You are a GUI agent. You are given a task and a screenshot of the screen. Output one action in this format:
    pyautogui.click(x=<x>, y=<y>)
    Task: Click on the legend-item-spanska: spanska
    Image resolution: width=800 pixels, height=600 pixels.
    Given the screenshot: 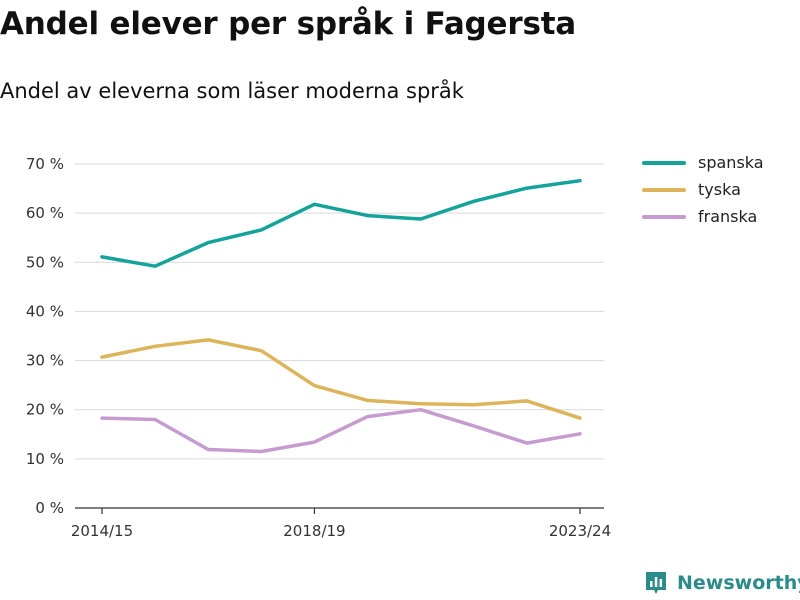 What is the action you would take?
    pyautogui.click(x=703, y=162)
    